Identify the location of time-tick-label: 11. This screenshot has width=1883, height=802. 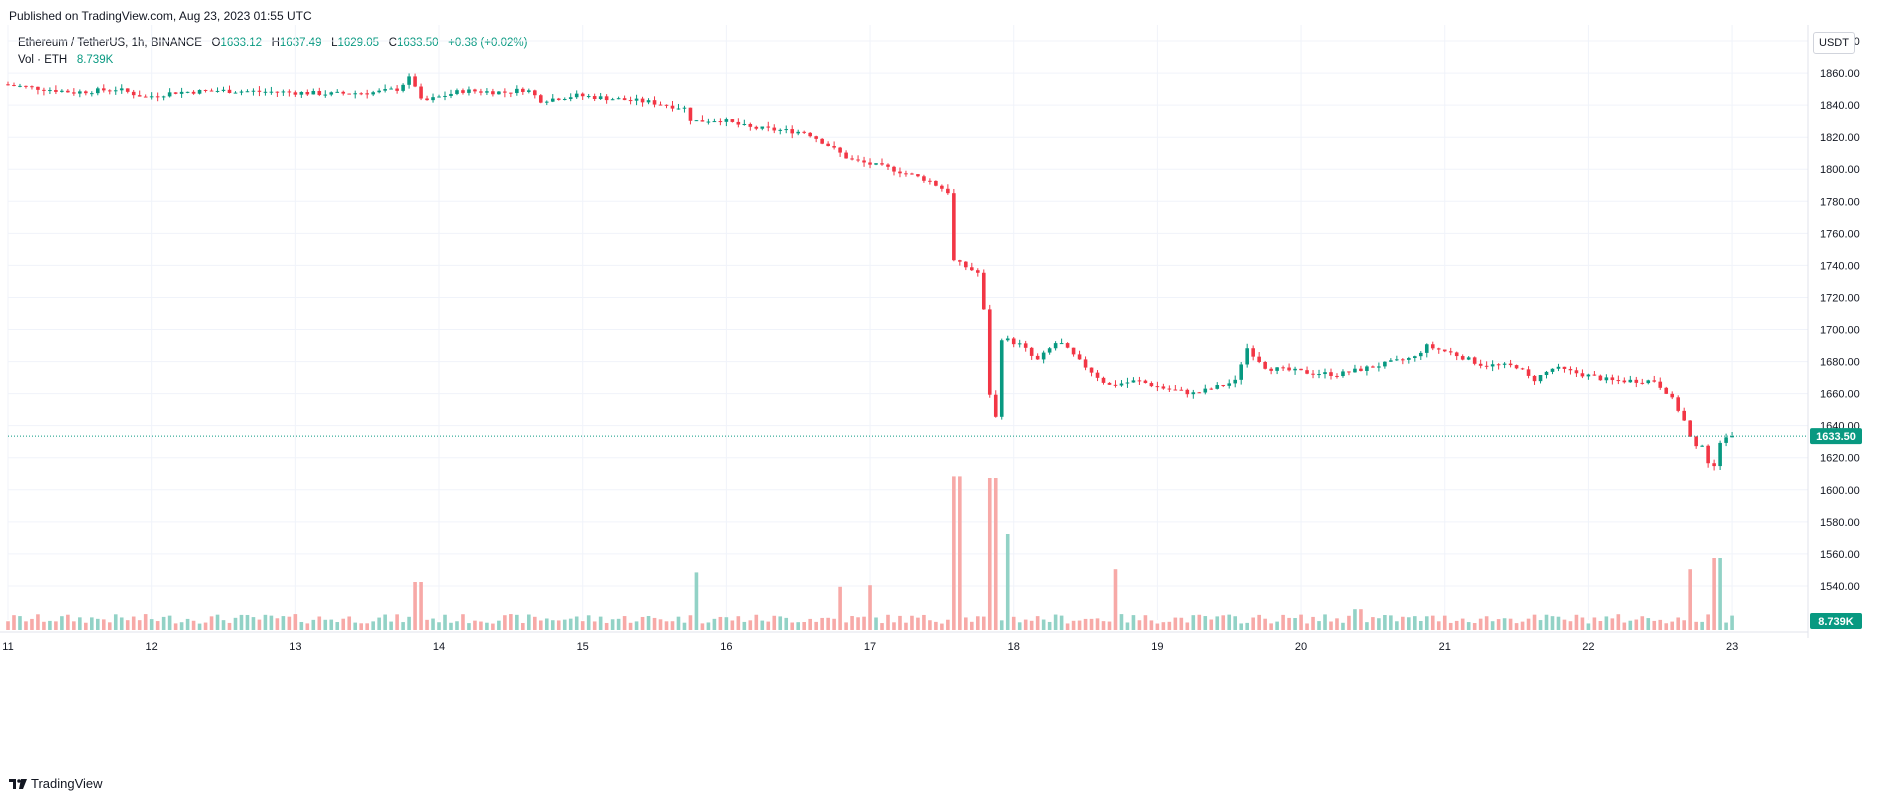
(7, 647).